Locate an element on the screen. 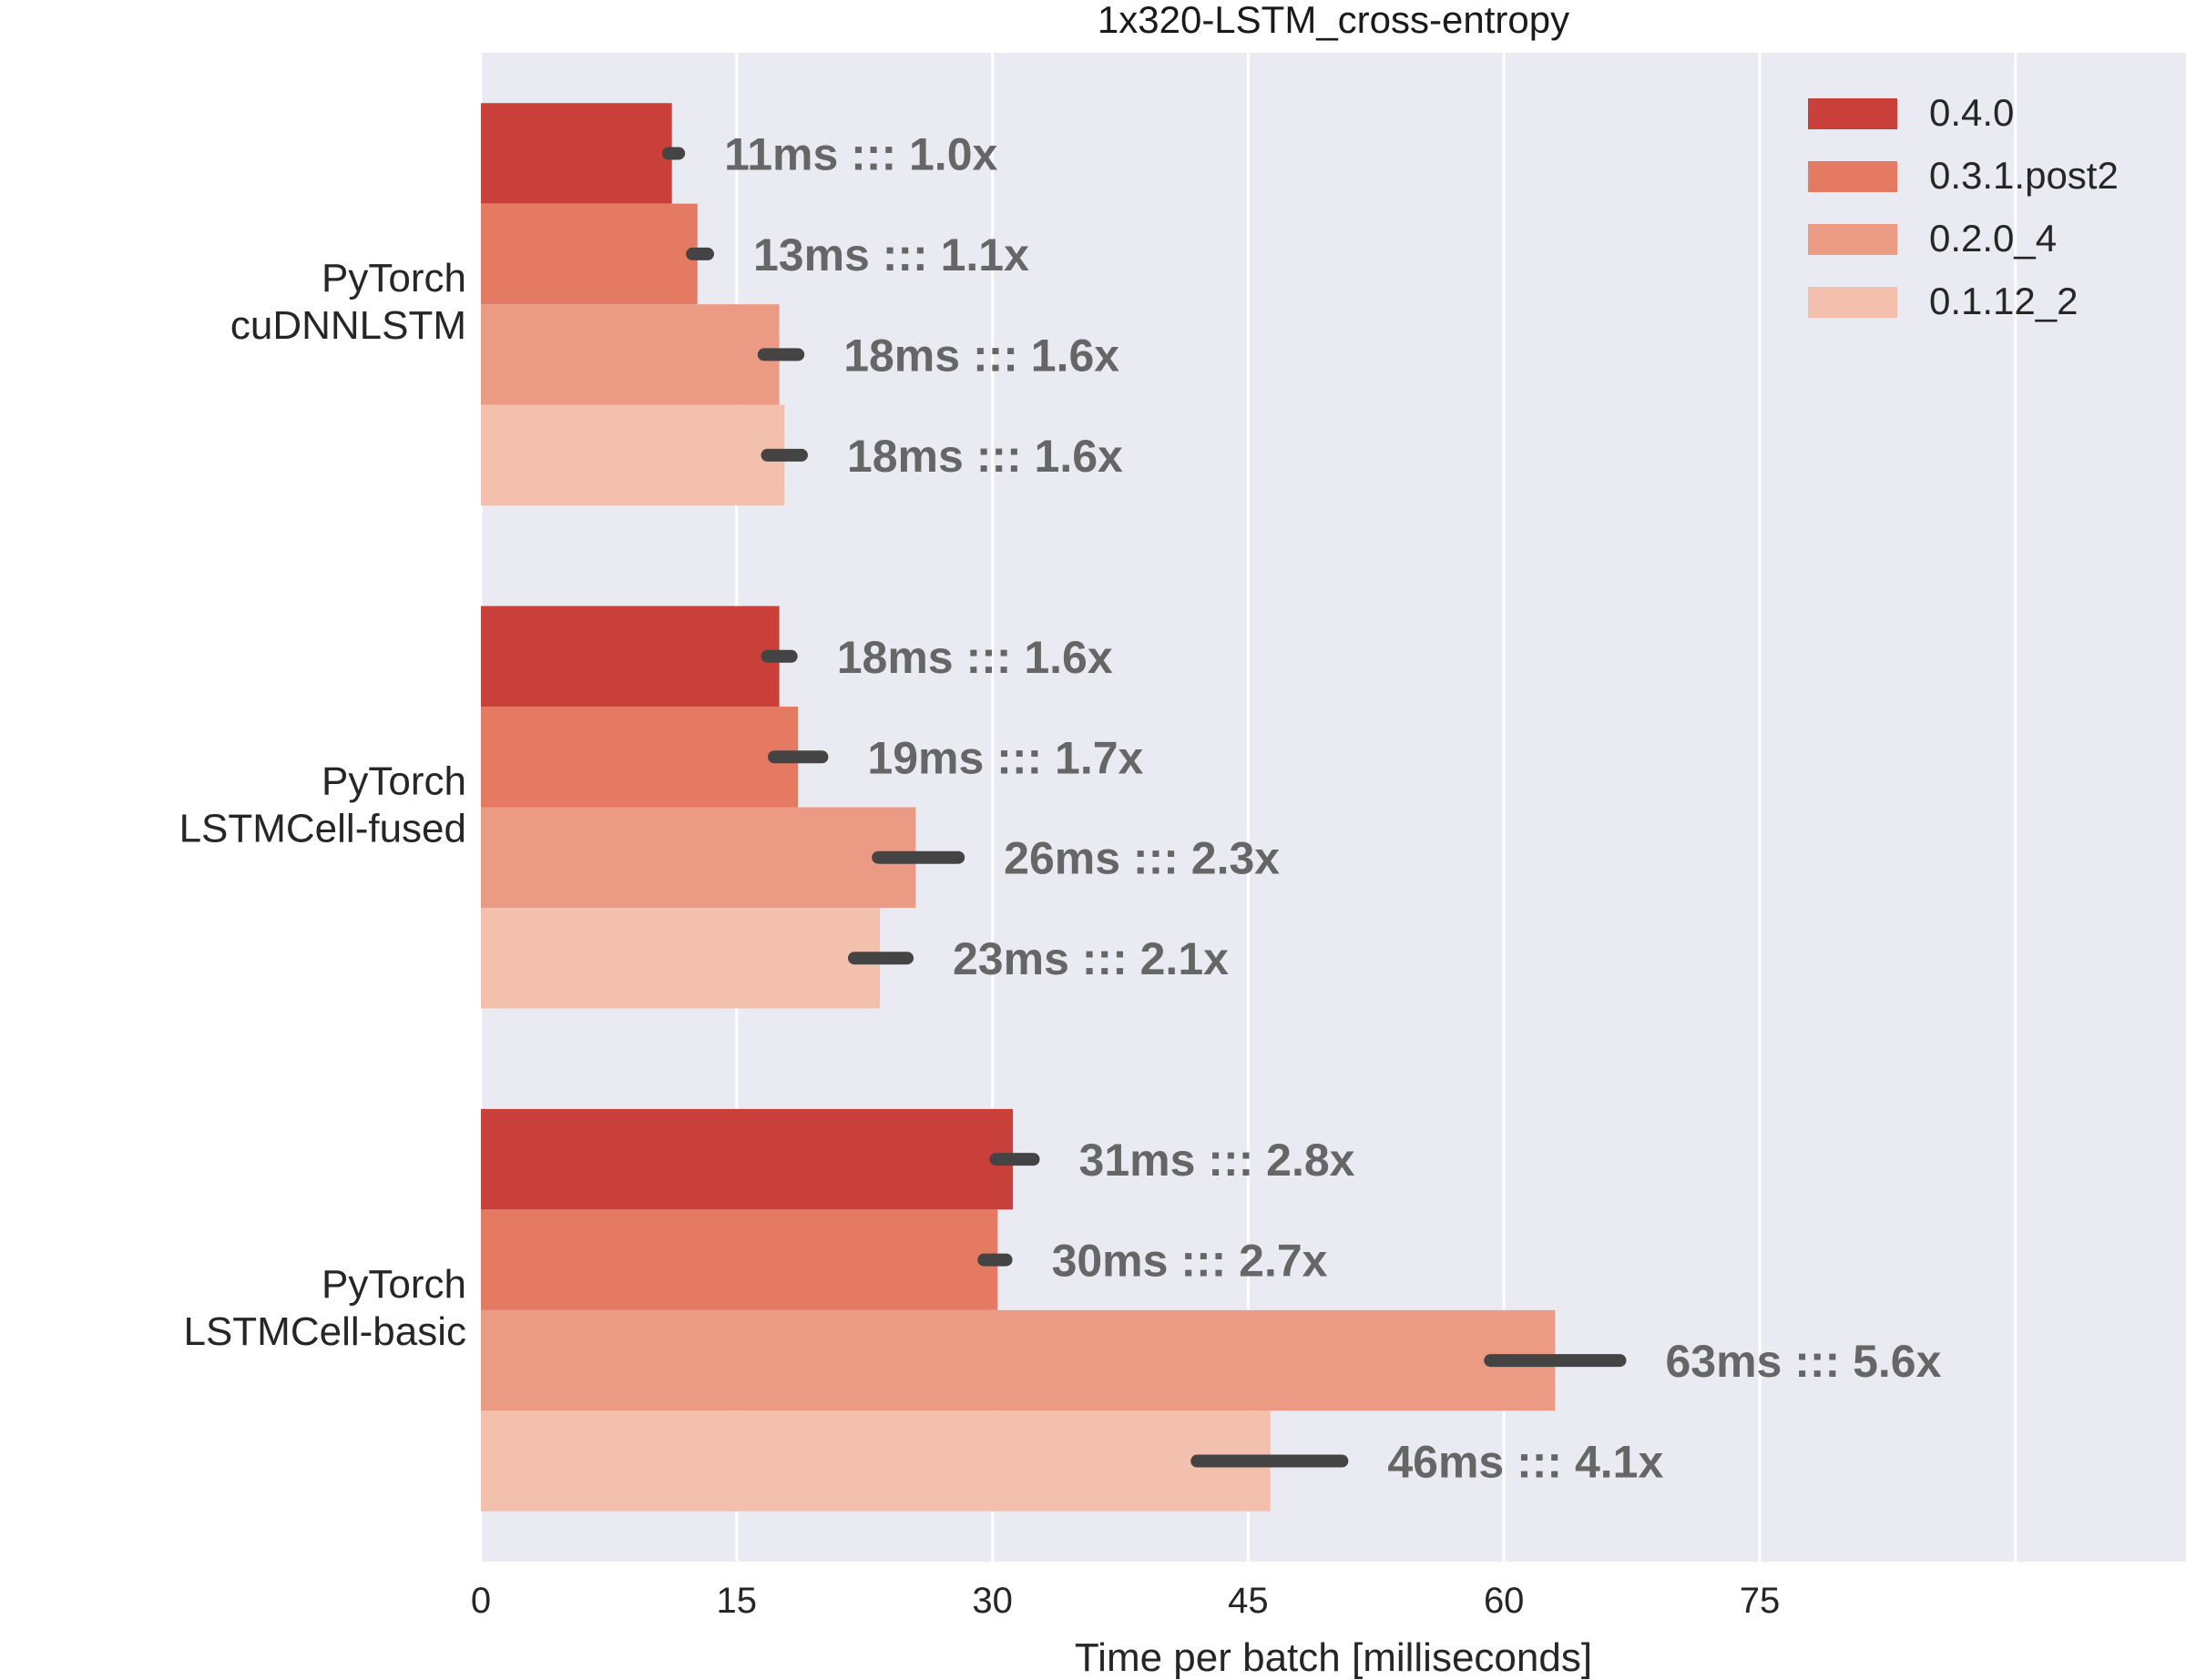 The height and width of the screenshot is (1680, 2186). category-label: LSTMCell-basic is located at coordinates (325, 1331).